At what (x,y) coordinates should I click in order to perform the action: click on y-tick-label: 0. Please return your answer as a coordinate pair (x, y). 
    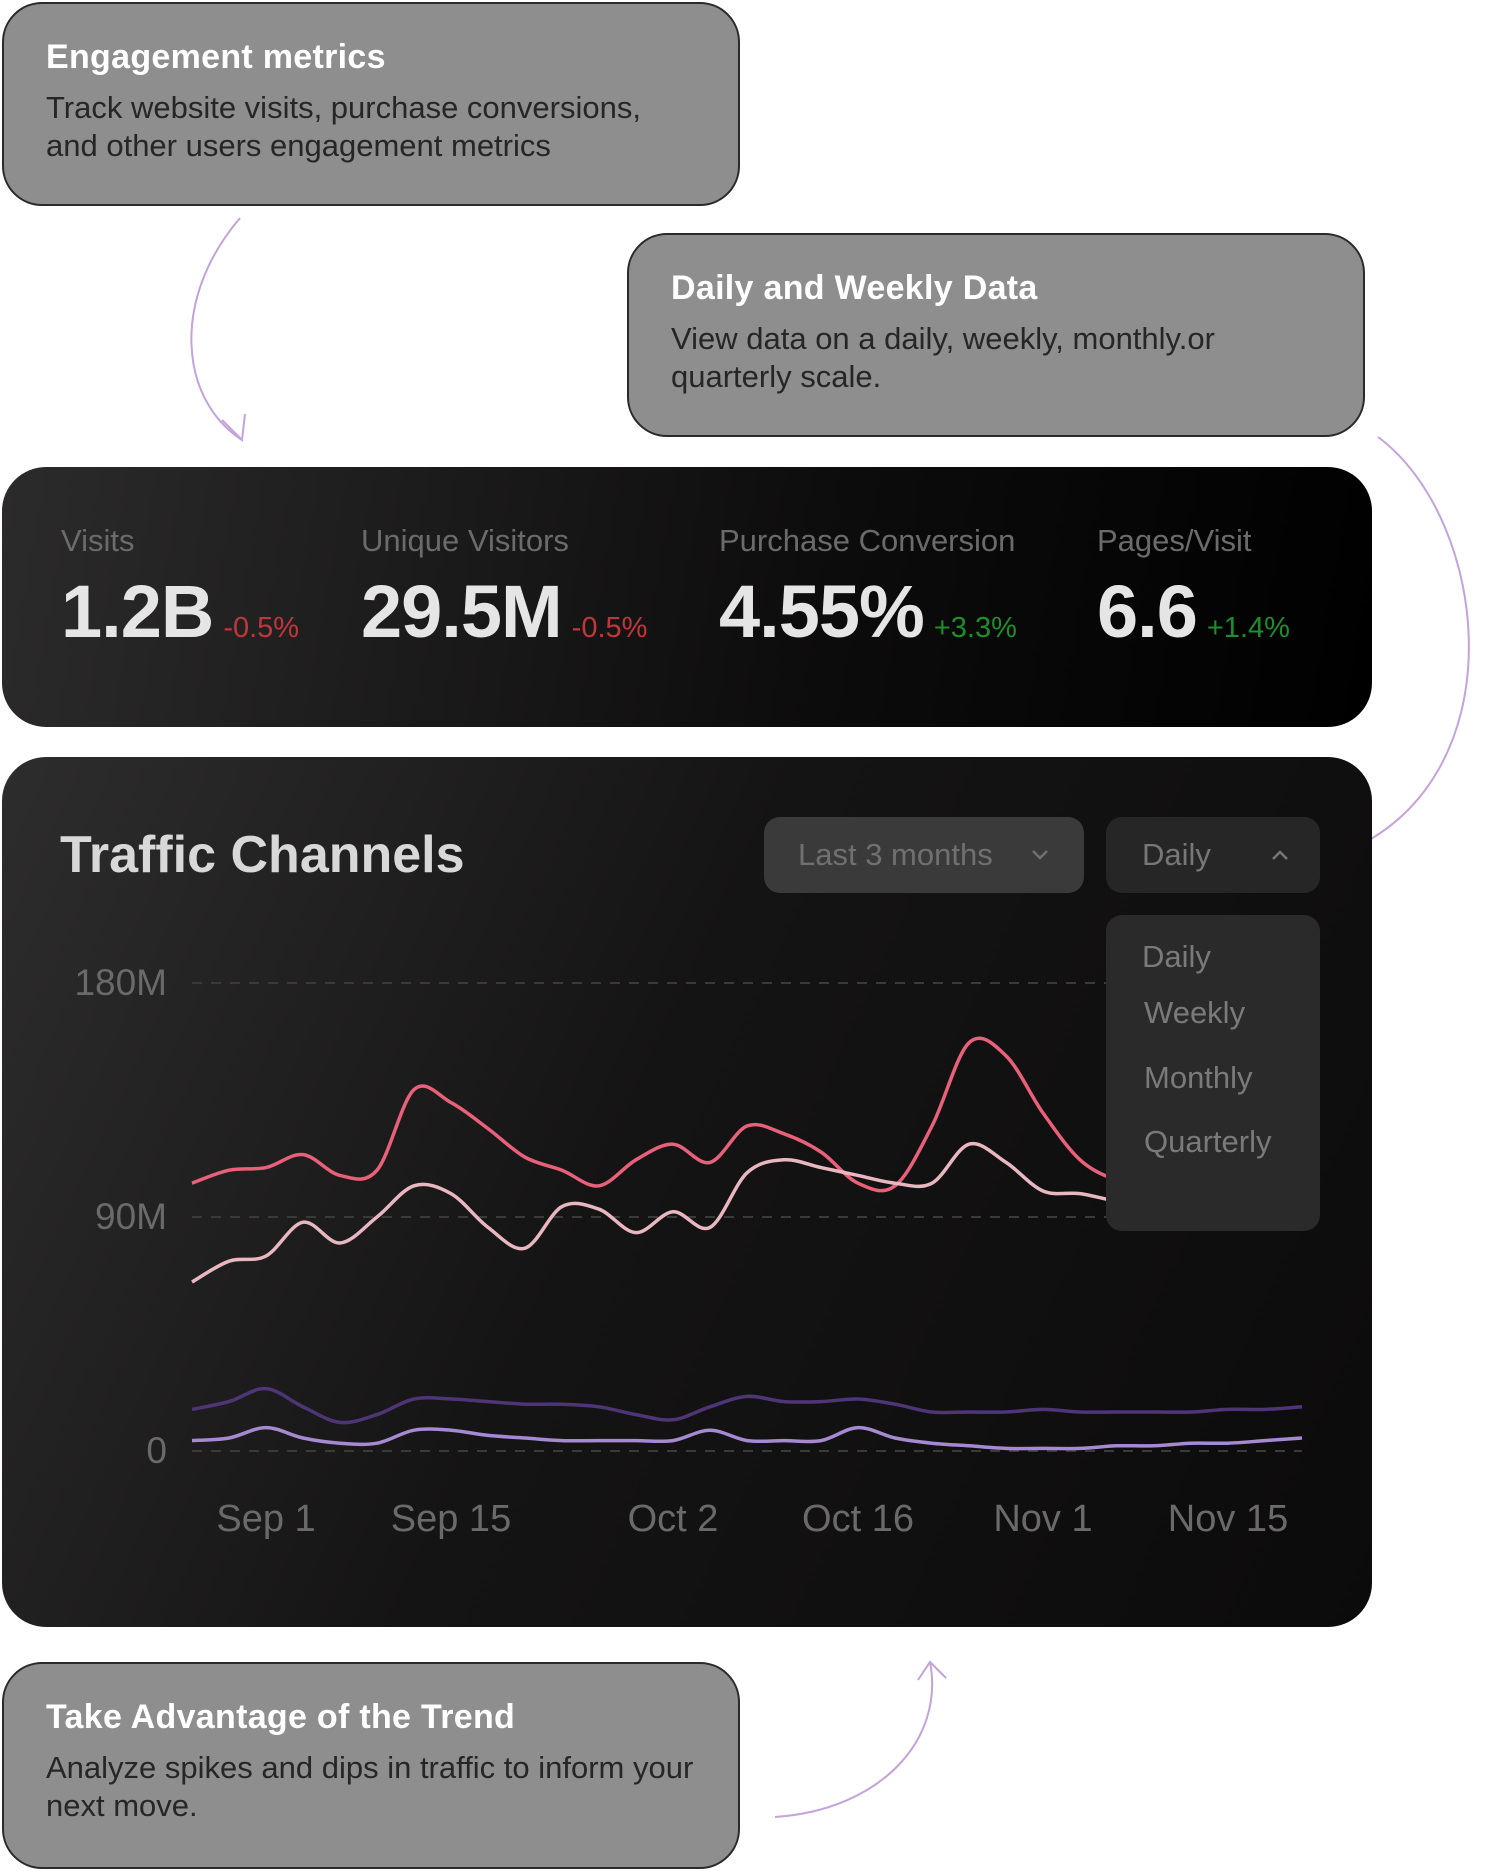
    Looking at the image, I should click on (156, 1450).